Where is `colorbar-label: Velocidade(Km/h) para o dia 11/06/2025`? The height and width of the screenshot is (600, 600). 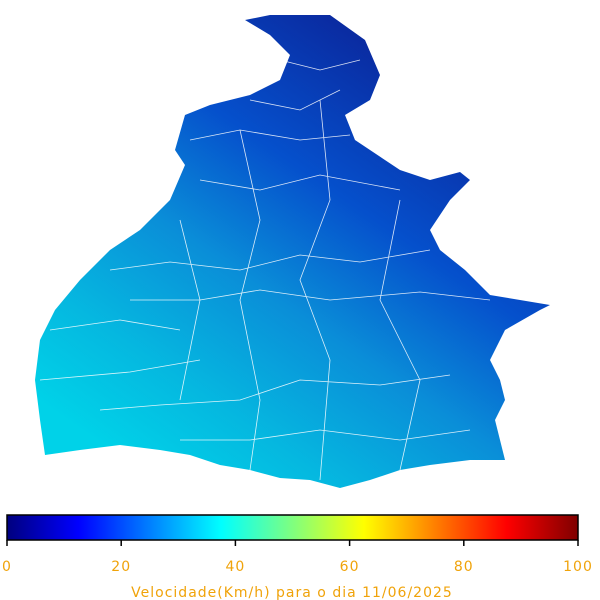 colorbar-label: Velocidade(Km/h) para o dia 11/06/2025 is located at coordinates (292, 592).